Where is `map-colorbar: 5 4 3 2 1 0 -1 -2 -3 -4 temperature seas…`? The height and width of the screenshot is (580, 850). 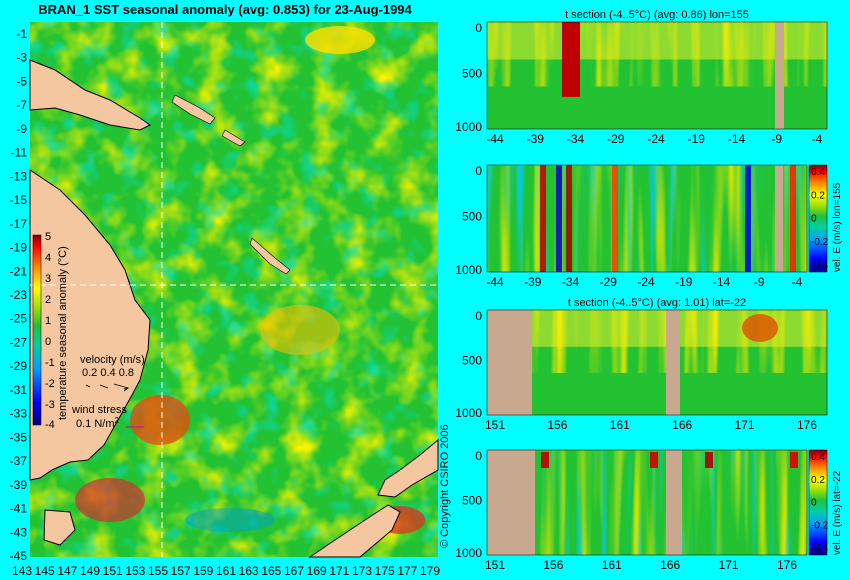
map-colorbar: 5 4 3 2 1 0 -1 -2 -3 -4 temperature seas… is located at coordinates (50, 331).